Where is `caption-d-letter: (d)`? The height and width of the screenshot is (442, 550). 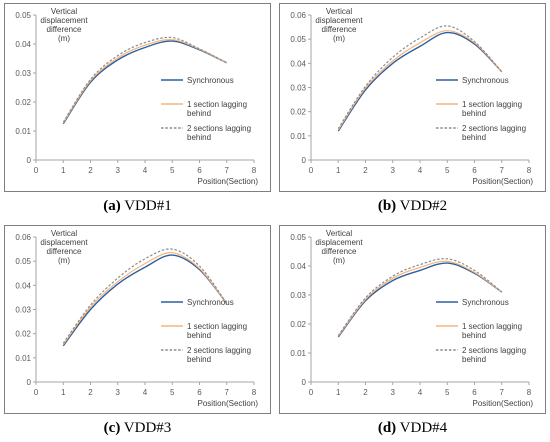 caption-d-letter: (d) is located at coordinates (387, 428).